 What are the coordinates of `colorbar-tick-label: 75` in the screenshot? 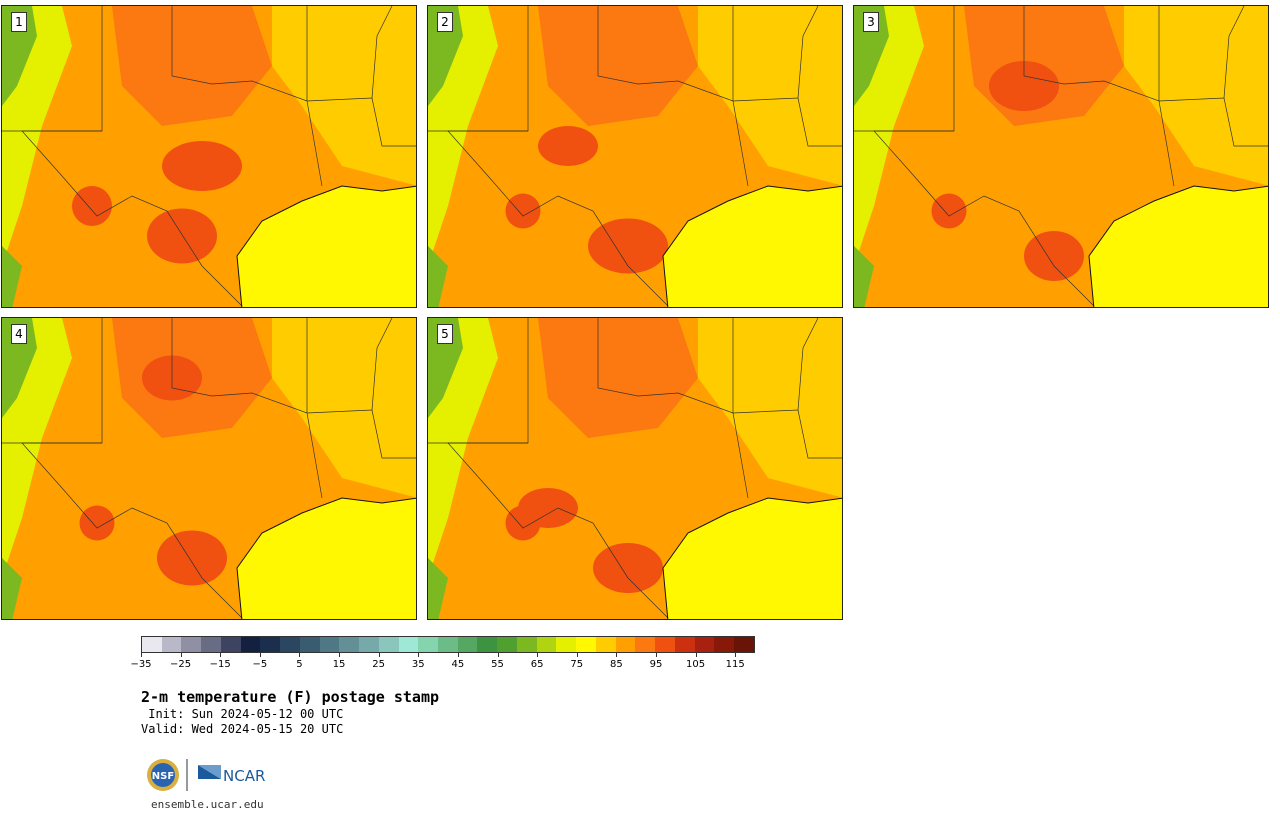 It's located at (577, 664).